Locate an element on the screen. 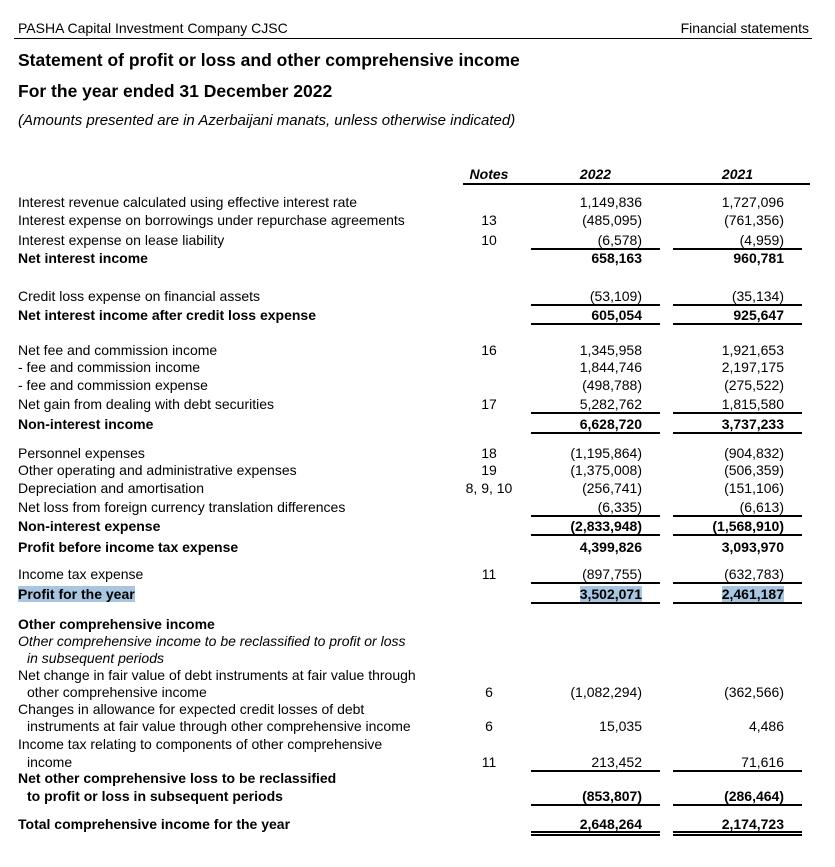 Image resolution: width=835 pixels, height=867 pixels. value-text: (286,464) is located at coordinates (754, 796).